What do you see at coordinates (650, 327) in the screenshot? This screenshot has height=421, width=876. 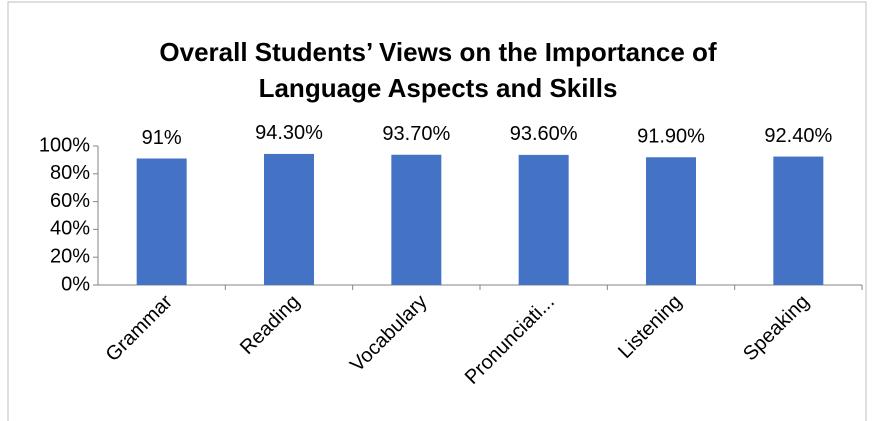 I see `x-tick-label: Listening` at bounding box center [650, 327].